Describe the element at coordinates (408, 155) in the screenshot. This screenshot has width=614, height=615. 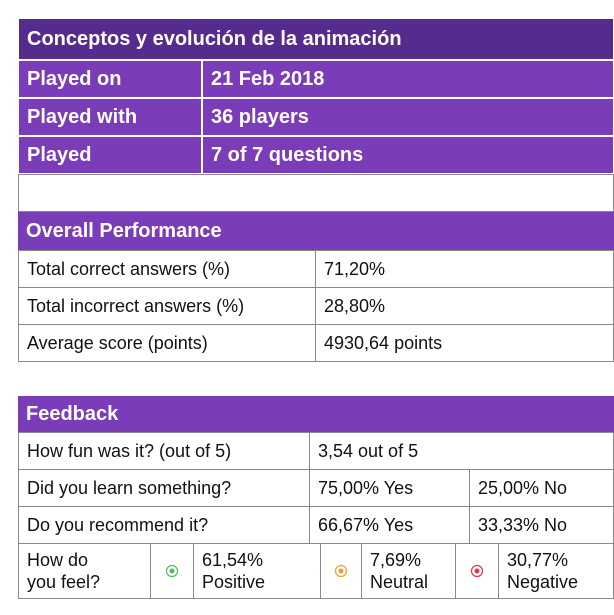
I see `info-value: 7 of 7 questions` at that location.